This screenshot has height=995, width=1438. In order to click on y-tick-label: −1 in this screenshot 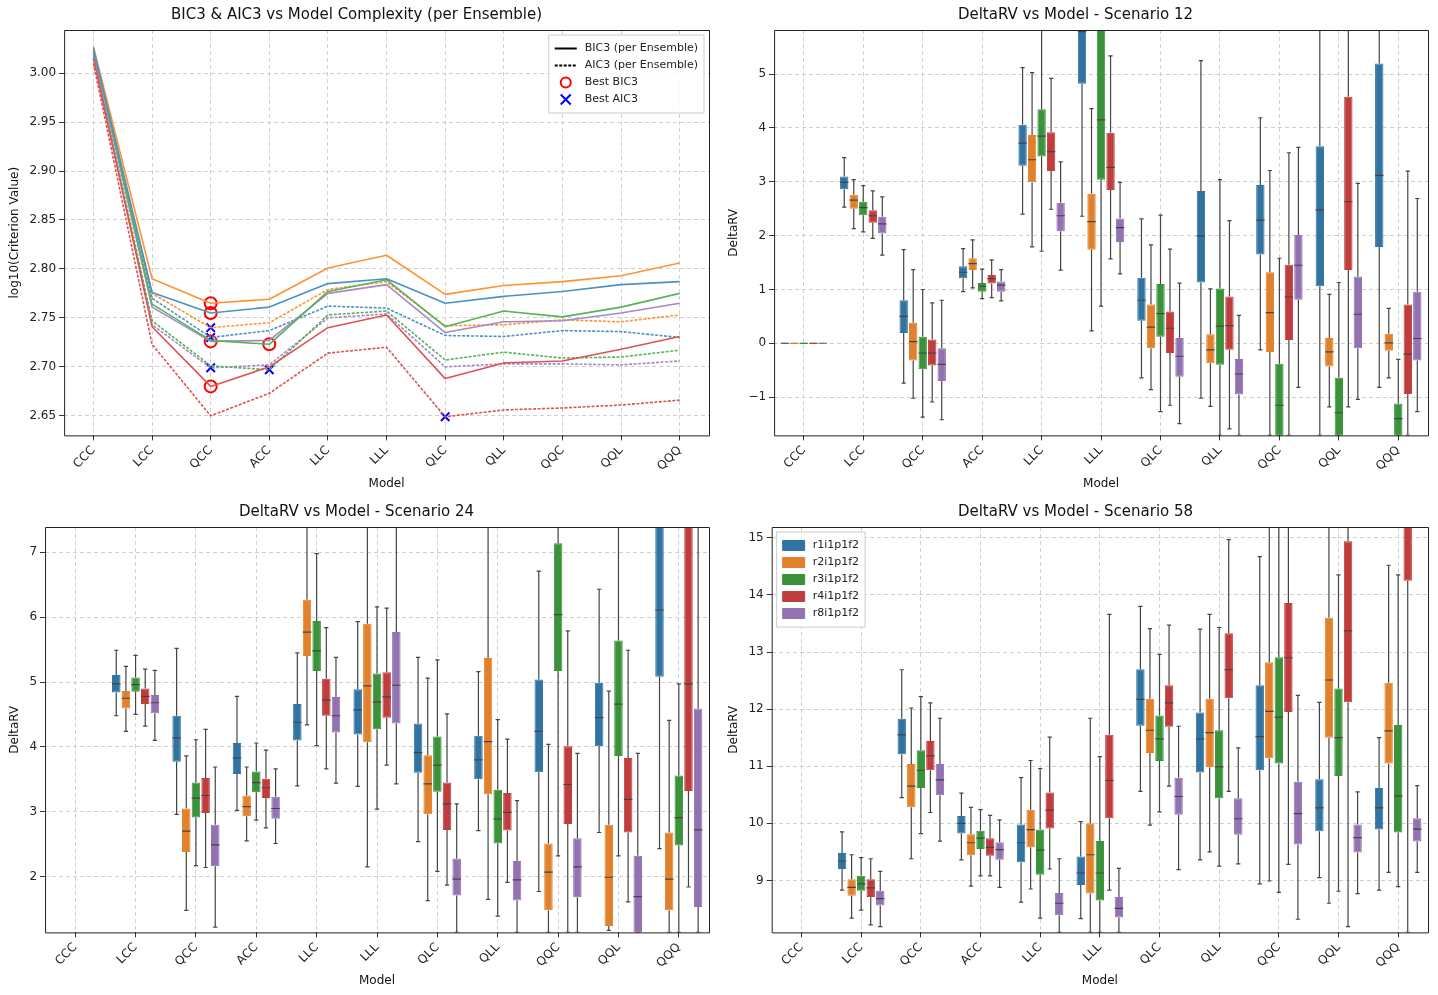, I will do `click(757, 396)`.